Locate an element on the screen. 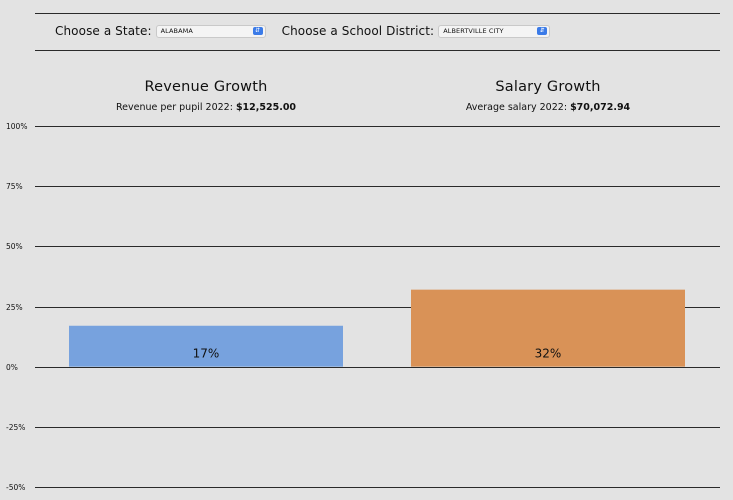  revenue-panel-title: Revenue Growth is located at coordinates (206, 87).